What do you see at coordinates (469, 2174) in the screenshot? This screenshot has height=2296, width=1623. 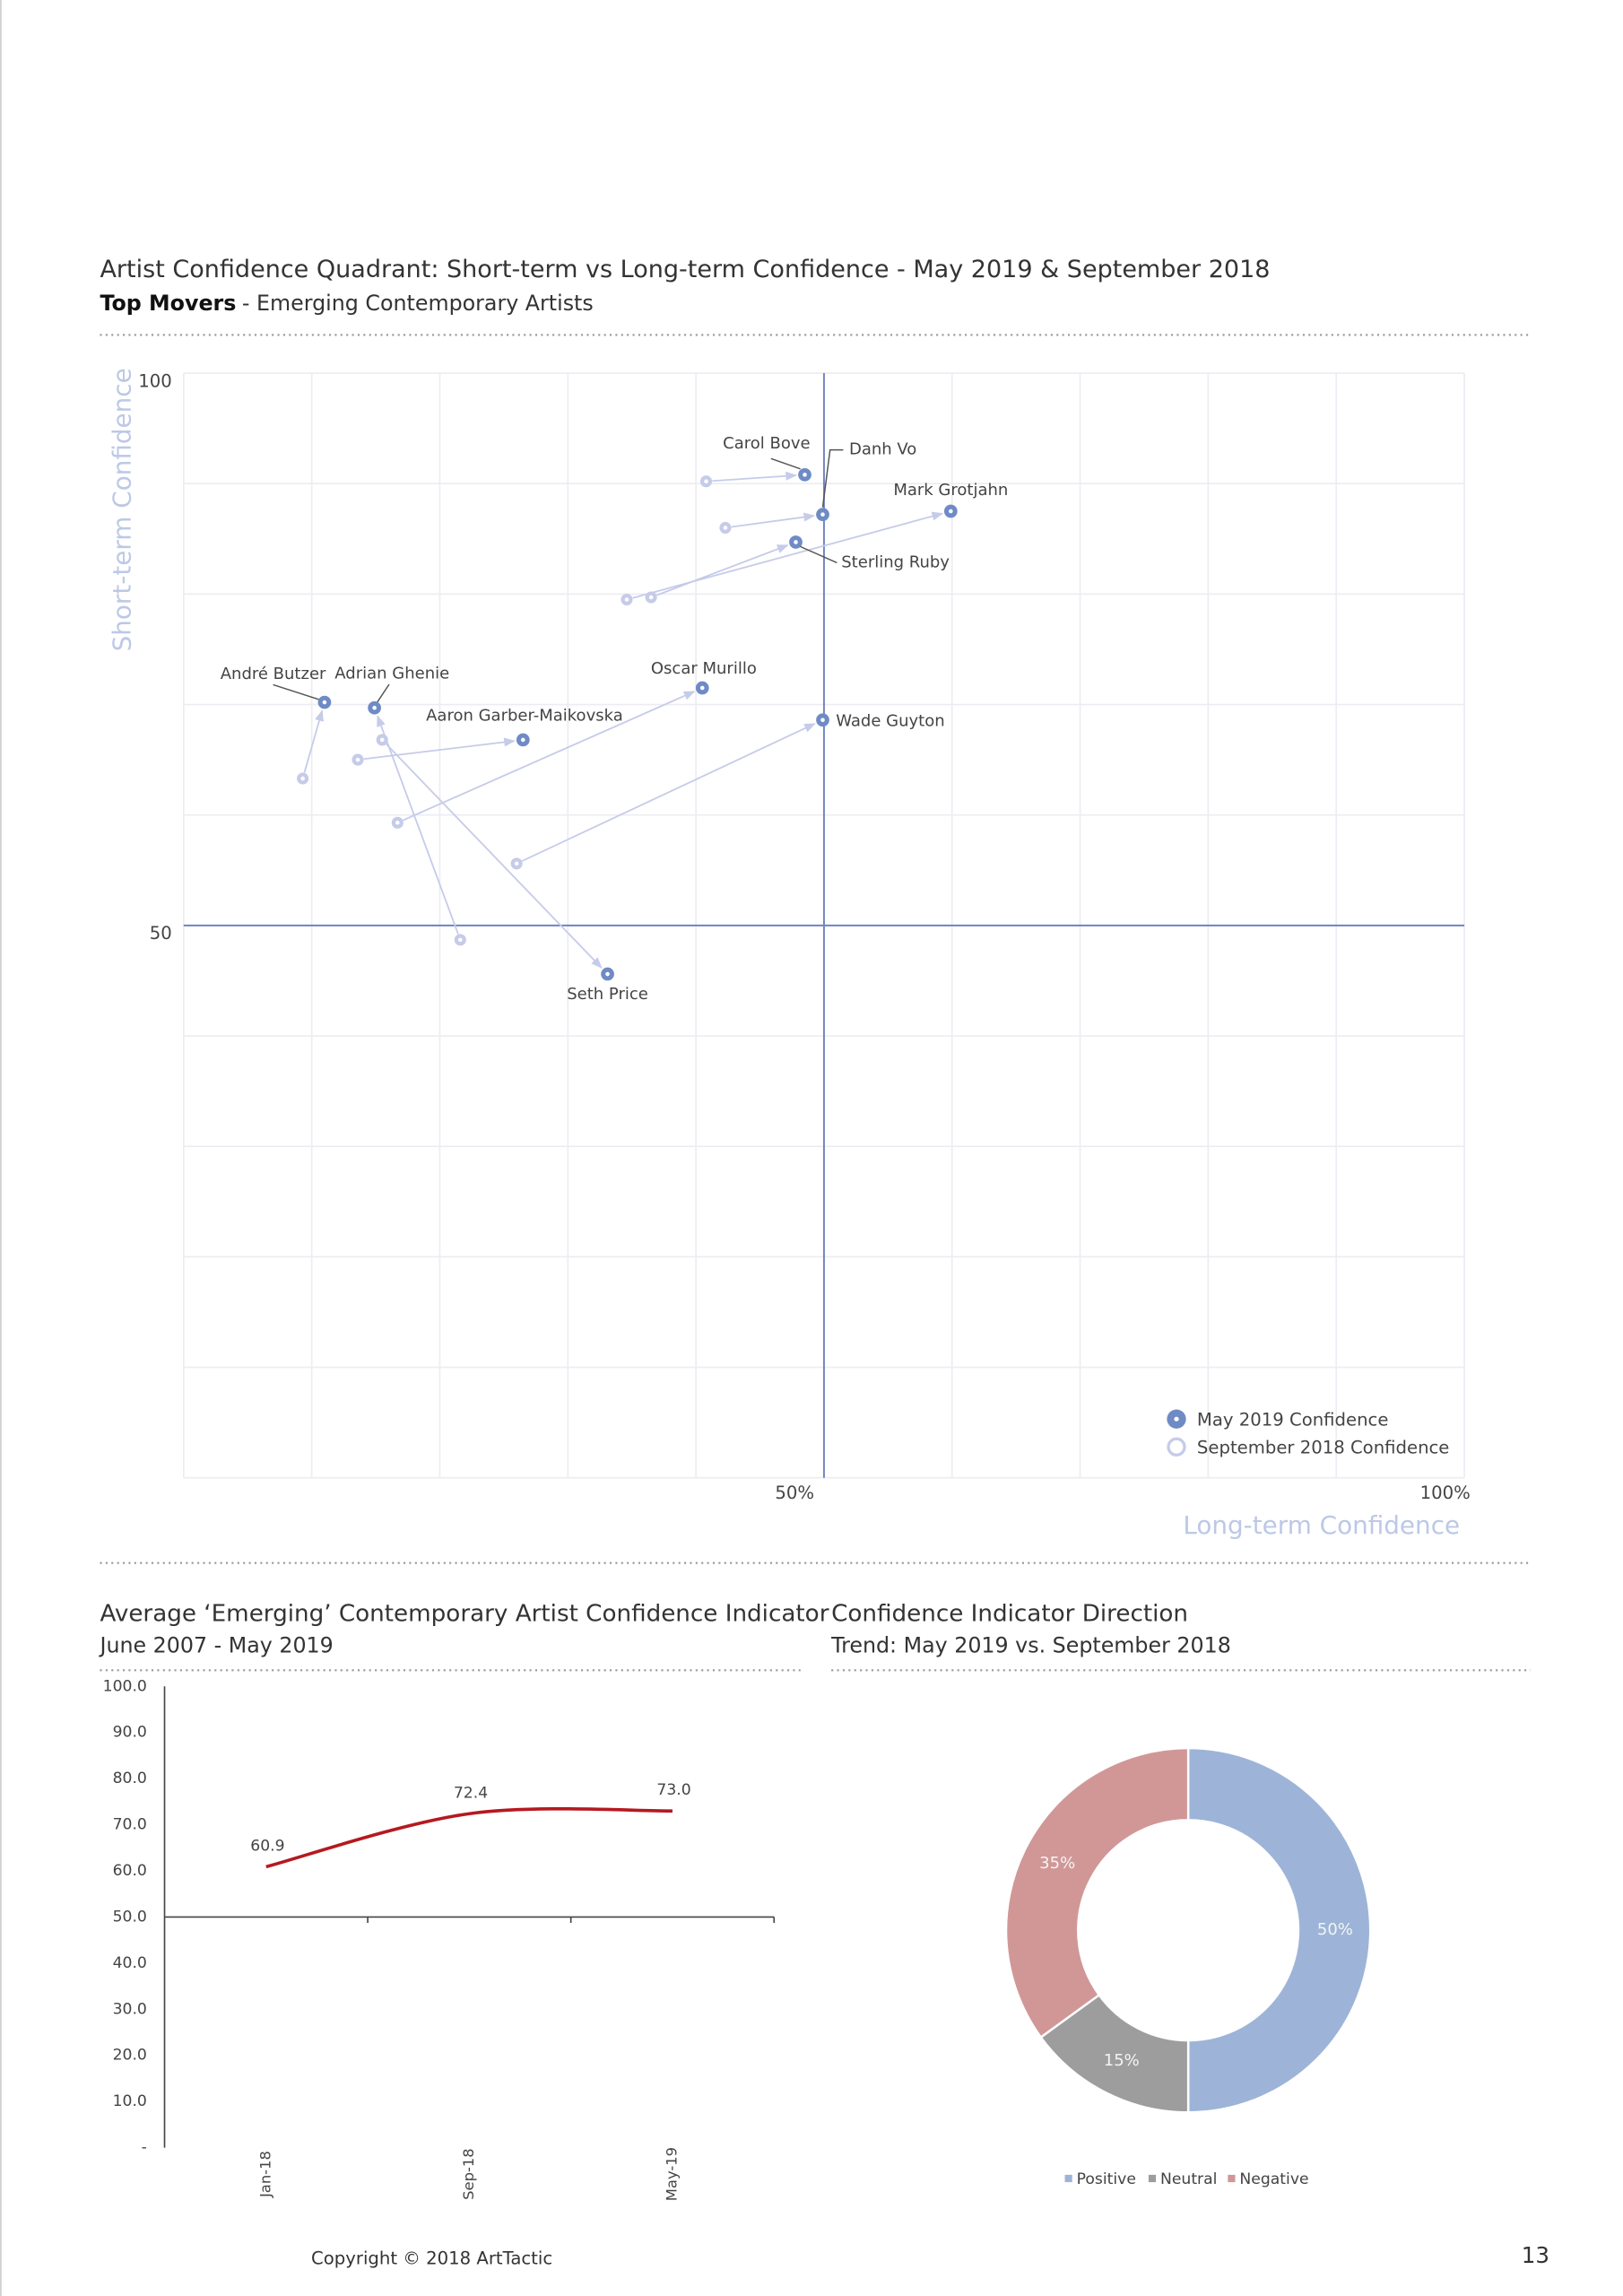 I see `x-tick-label: Sep-18` at bounding box center [469, 2174].